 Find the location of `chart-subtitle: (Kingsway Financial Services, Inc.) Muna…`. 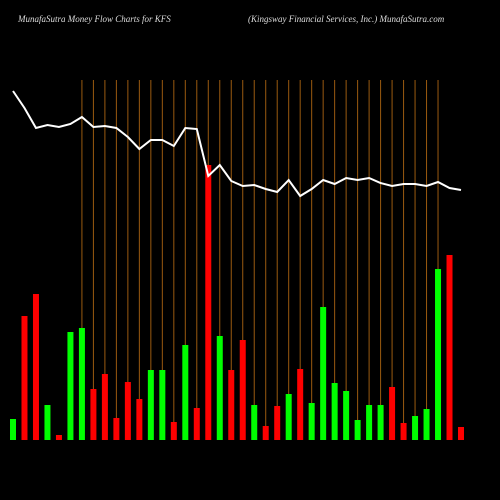

chart-subtitle: (Kingsway Financial Services, Inc.) Muna… is located at coordinates (346, 19).